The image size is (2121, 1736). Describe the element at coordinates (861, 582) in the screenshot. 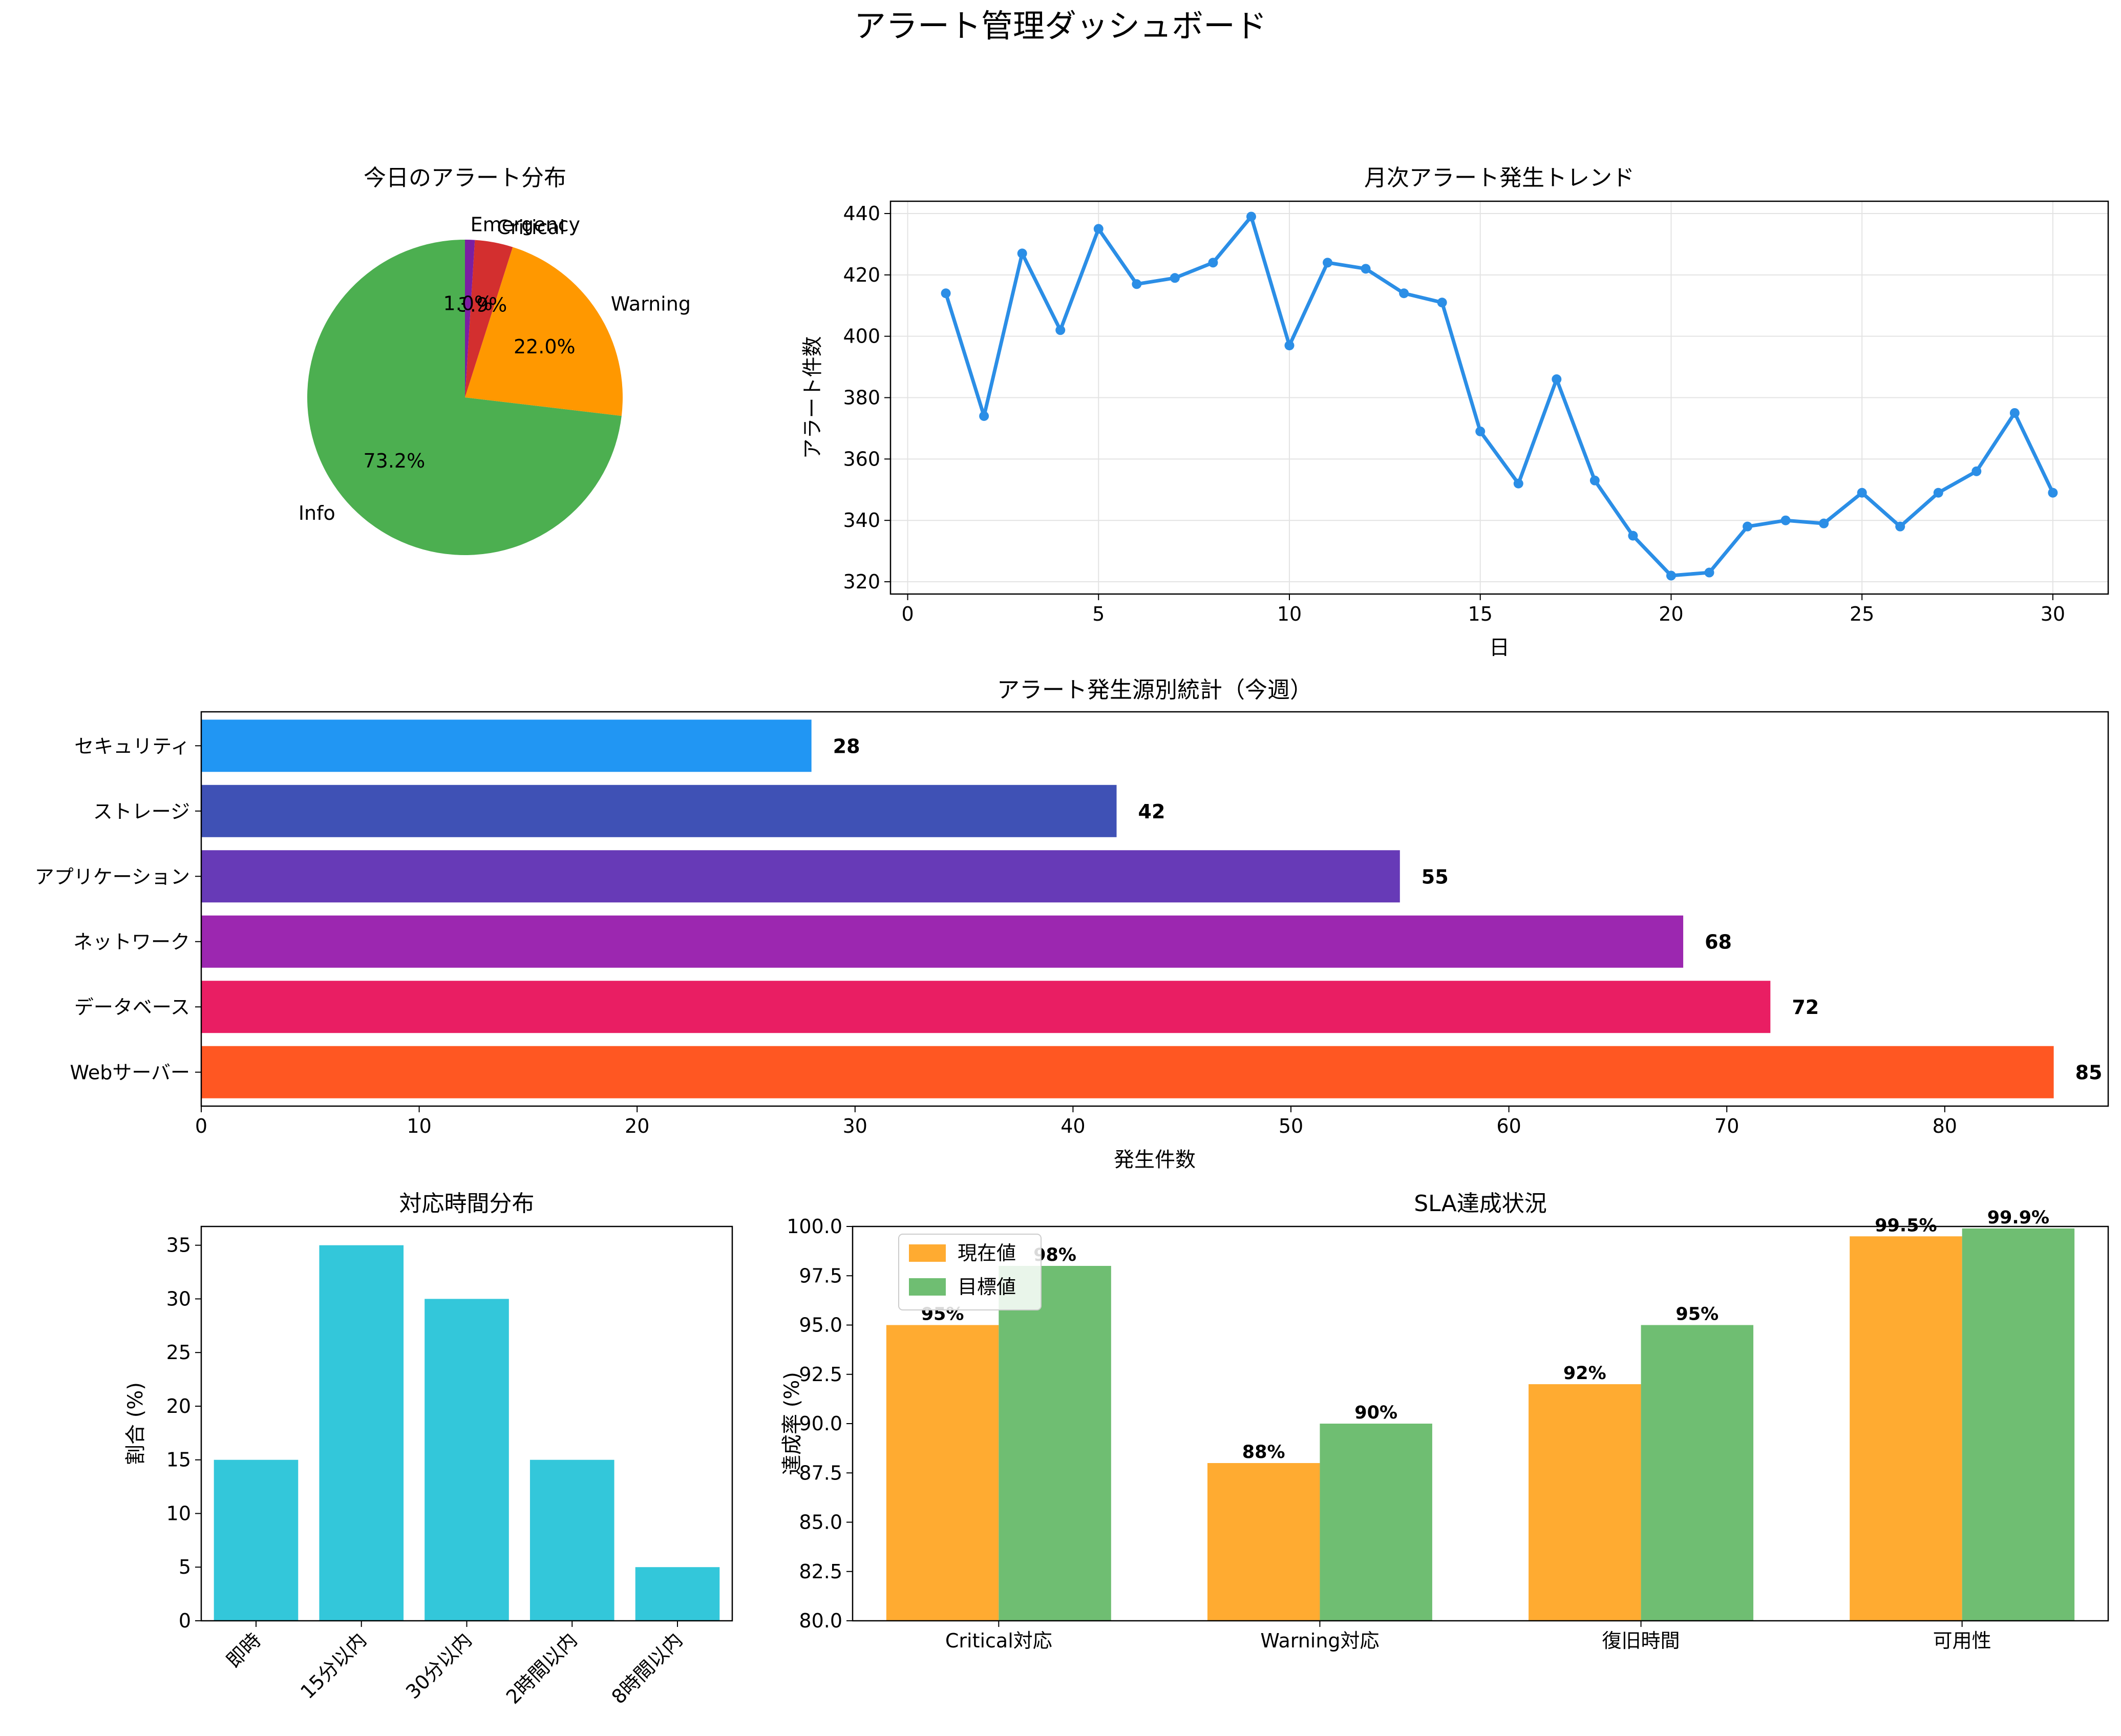

I see `trend-y-tick-label: 320` at that location.